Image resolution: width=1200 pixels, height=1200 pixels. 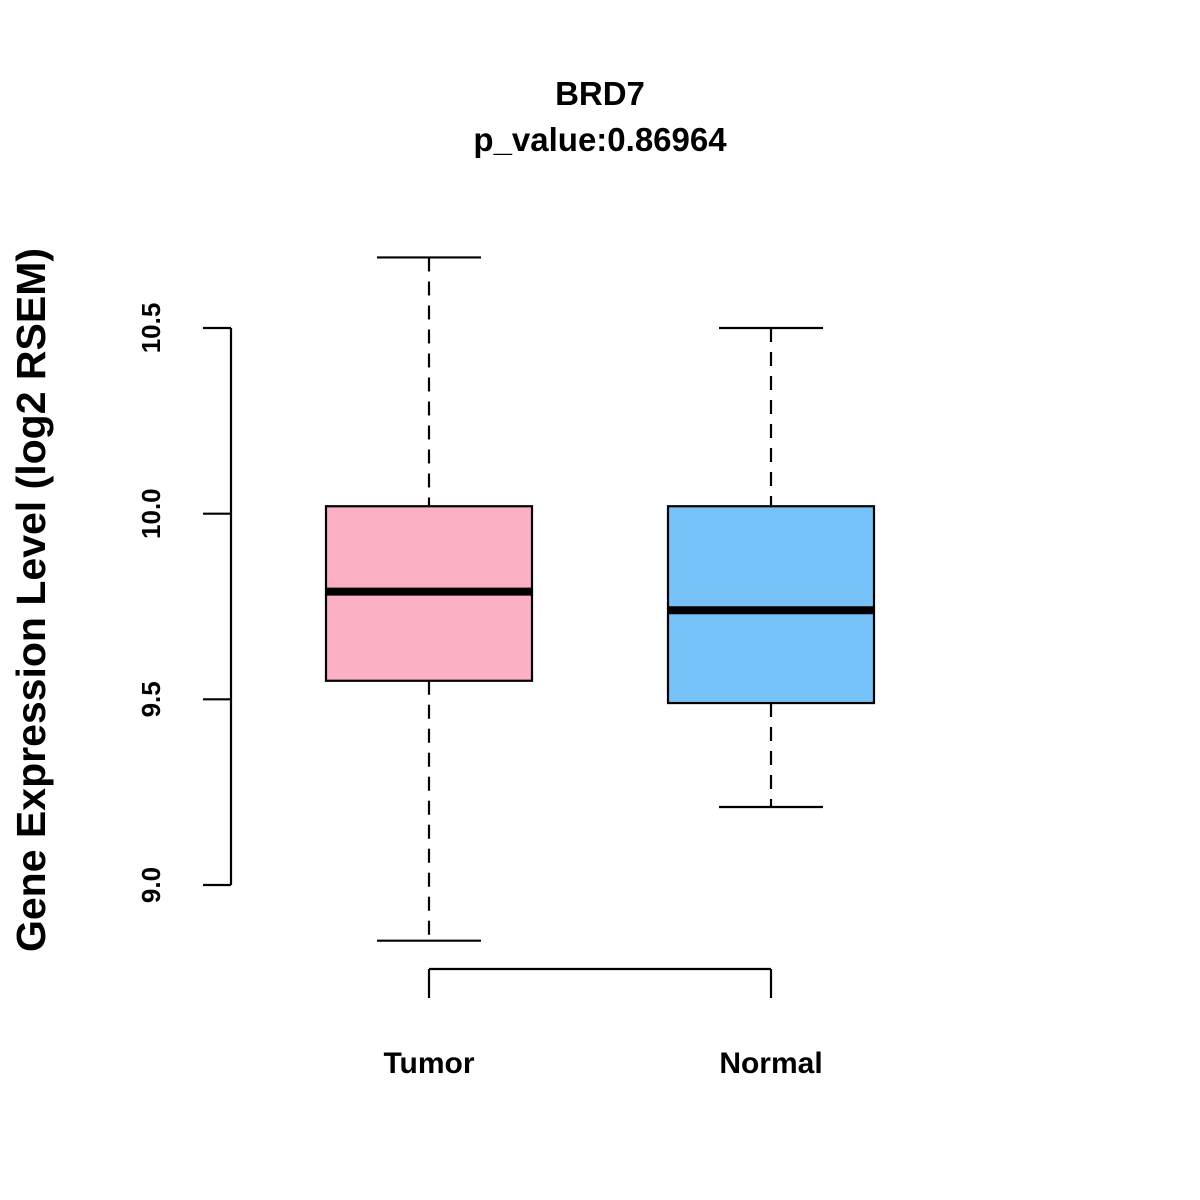 I want to click on y-axis: 9.0 9.5 10.0 10.5, so click(x=184, y=603).